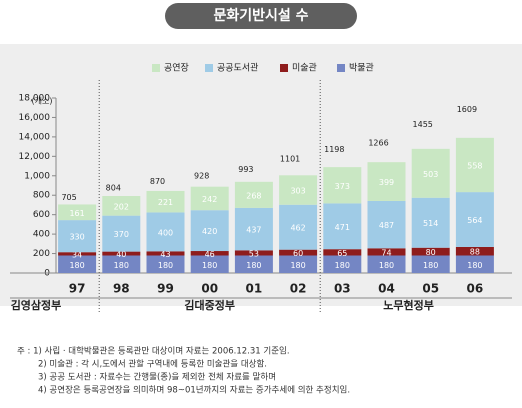 This screenshot has width=522, height=408. What do you see at coordinates (386, 289) in the screenshot?
I see `x-tick-label: 04` at bounding box center [386, 289].